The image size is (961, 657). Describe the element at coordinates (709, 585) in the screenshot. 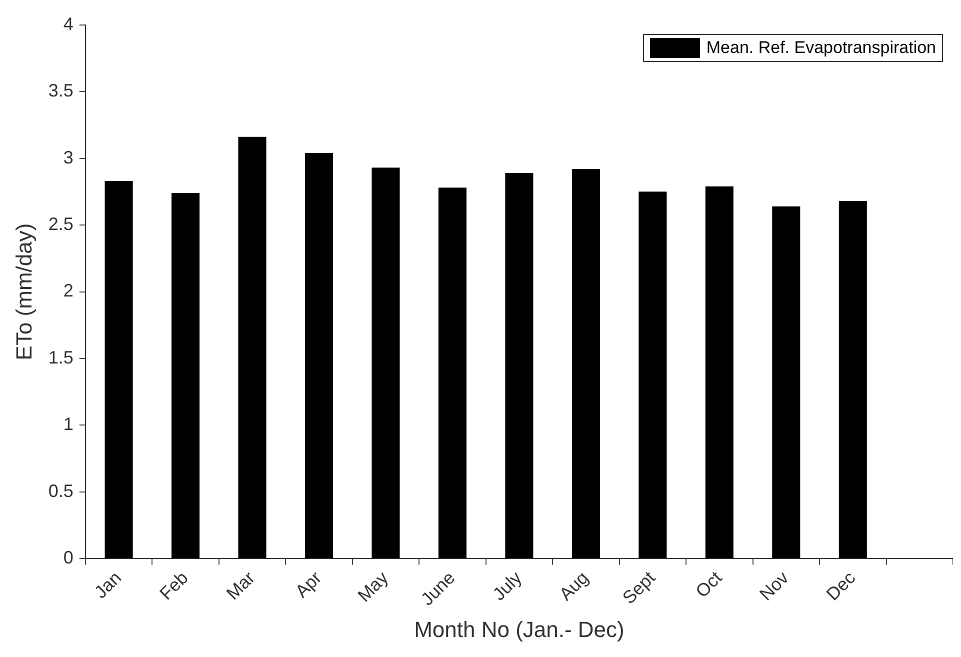

I see `x-tick-label: Oct` at that location.